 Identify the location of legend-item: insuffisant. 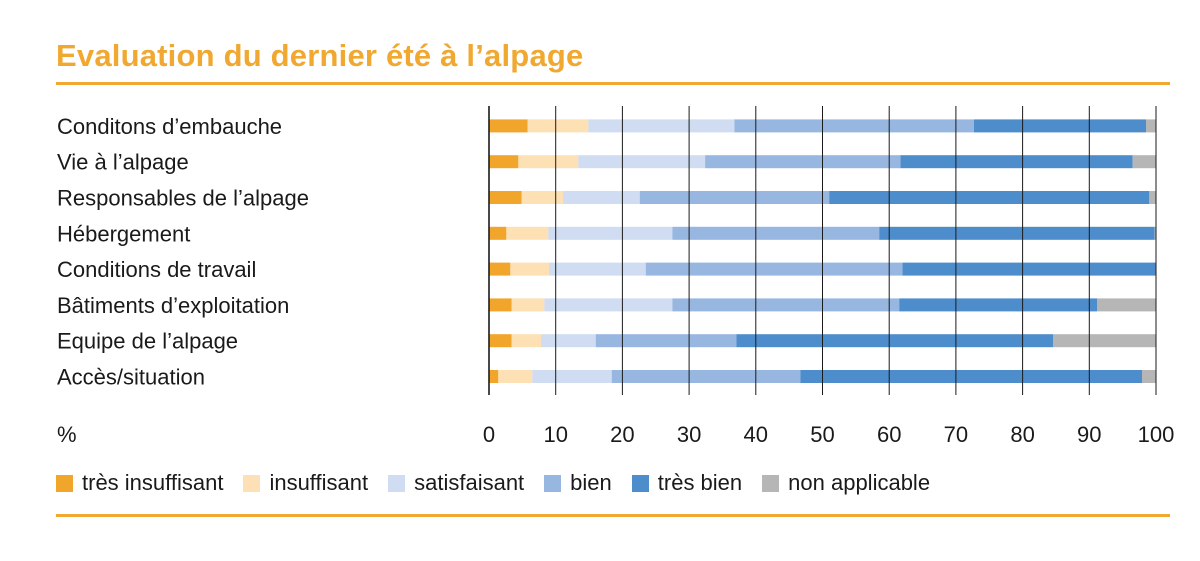
(305, 483).